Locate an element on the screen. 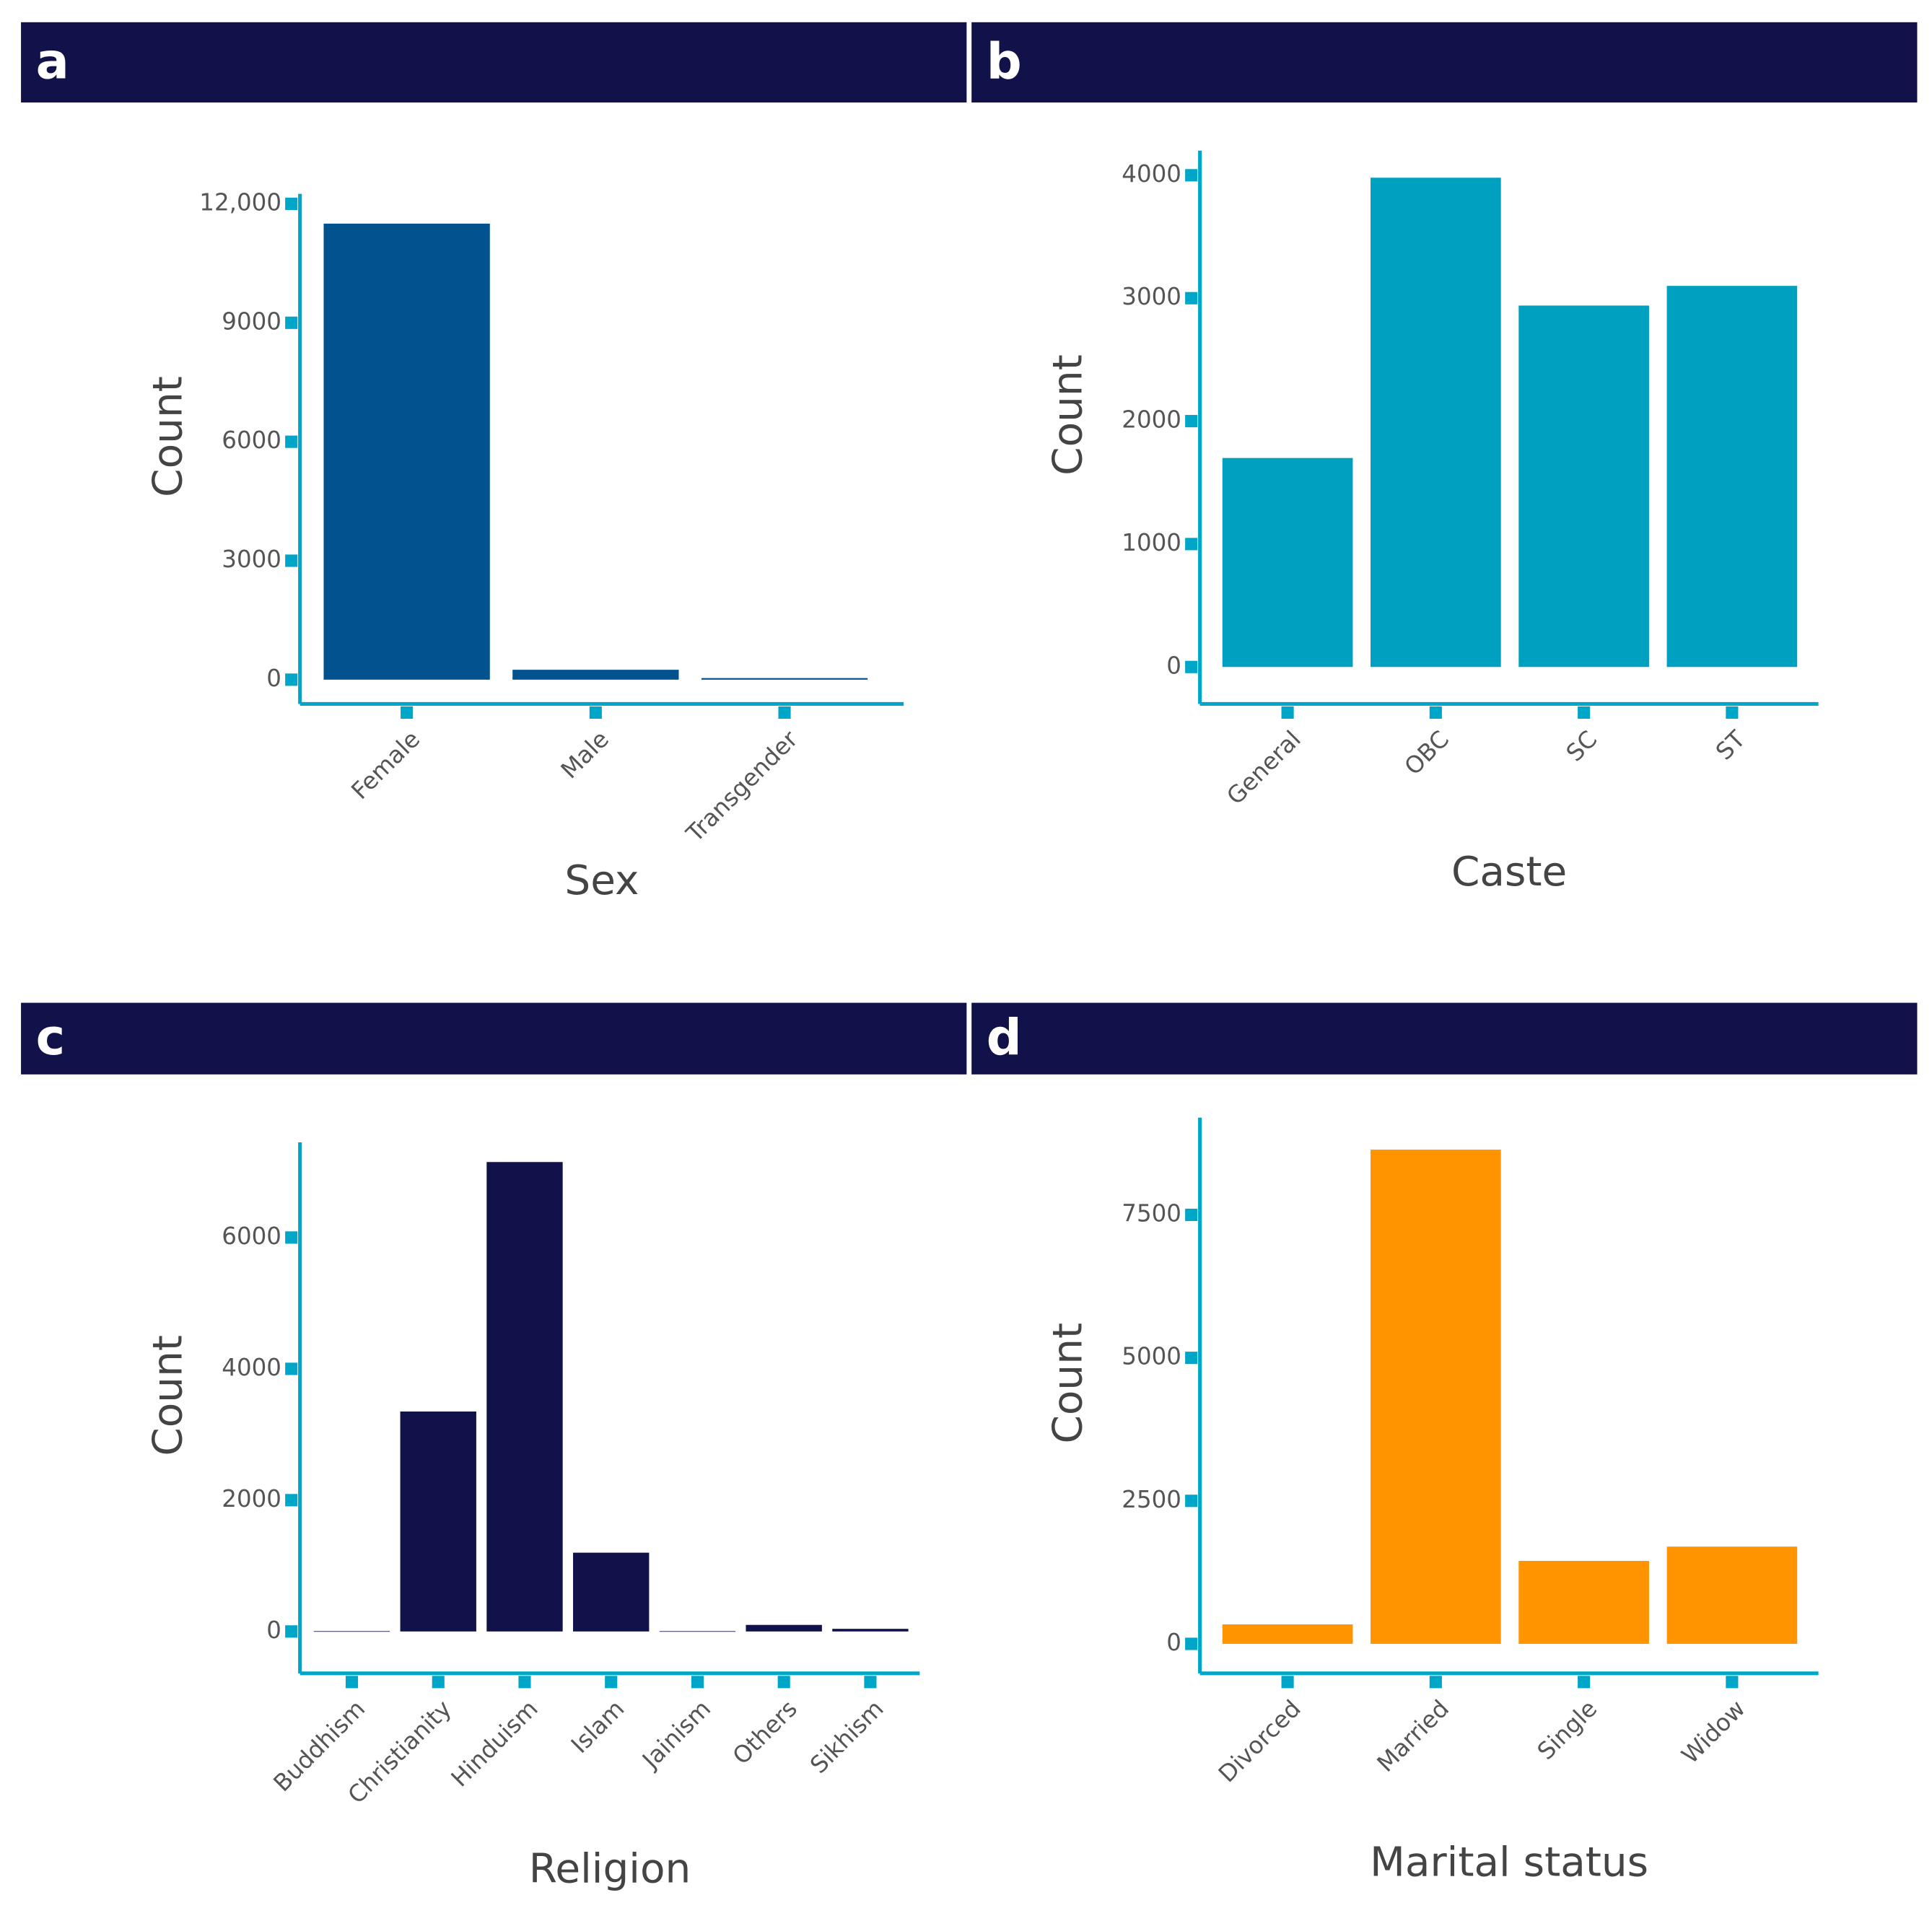 This screenshot has height=1908, width=1932. x-tick-label: OBC is located at coordinates (1426, 752).